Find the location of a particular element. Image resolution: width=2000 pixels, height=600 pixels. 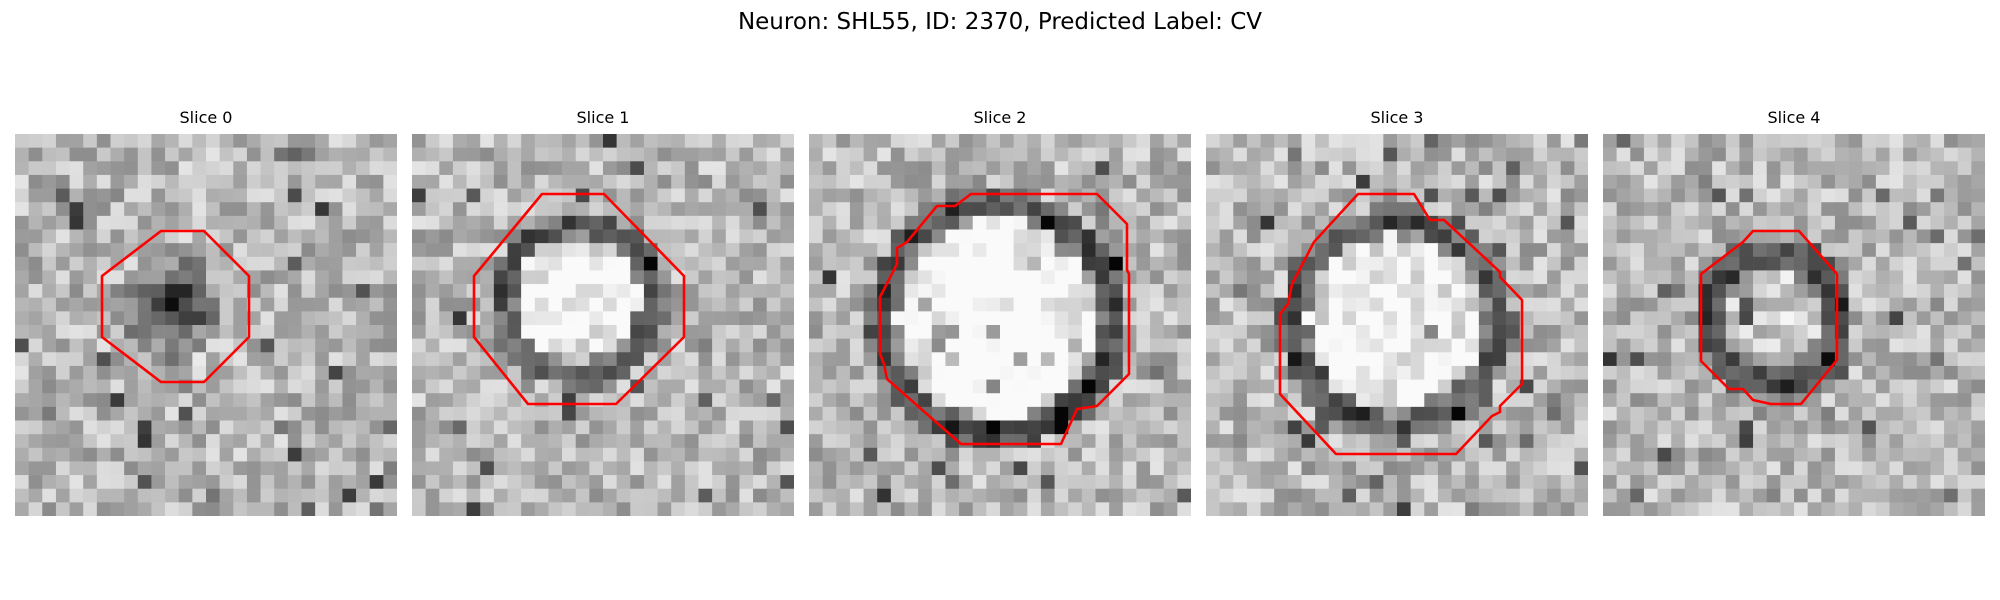

slice-panel-1: Slice 1 is located at coordinates (603, 312).